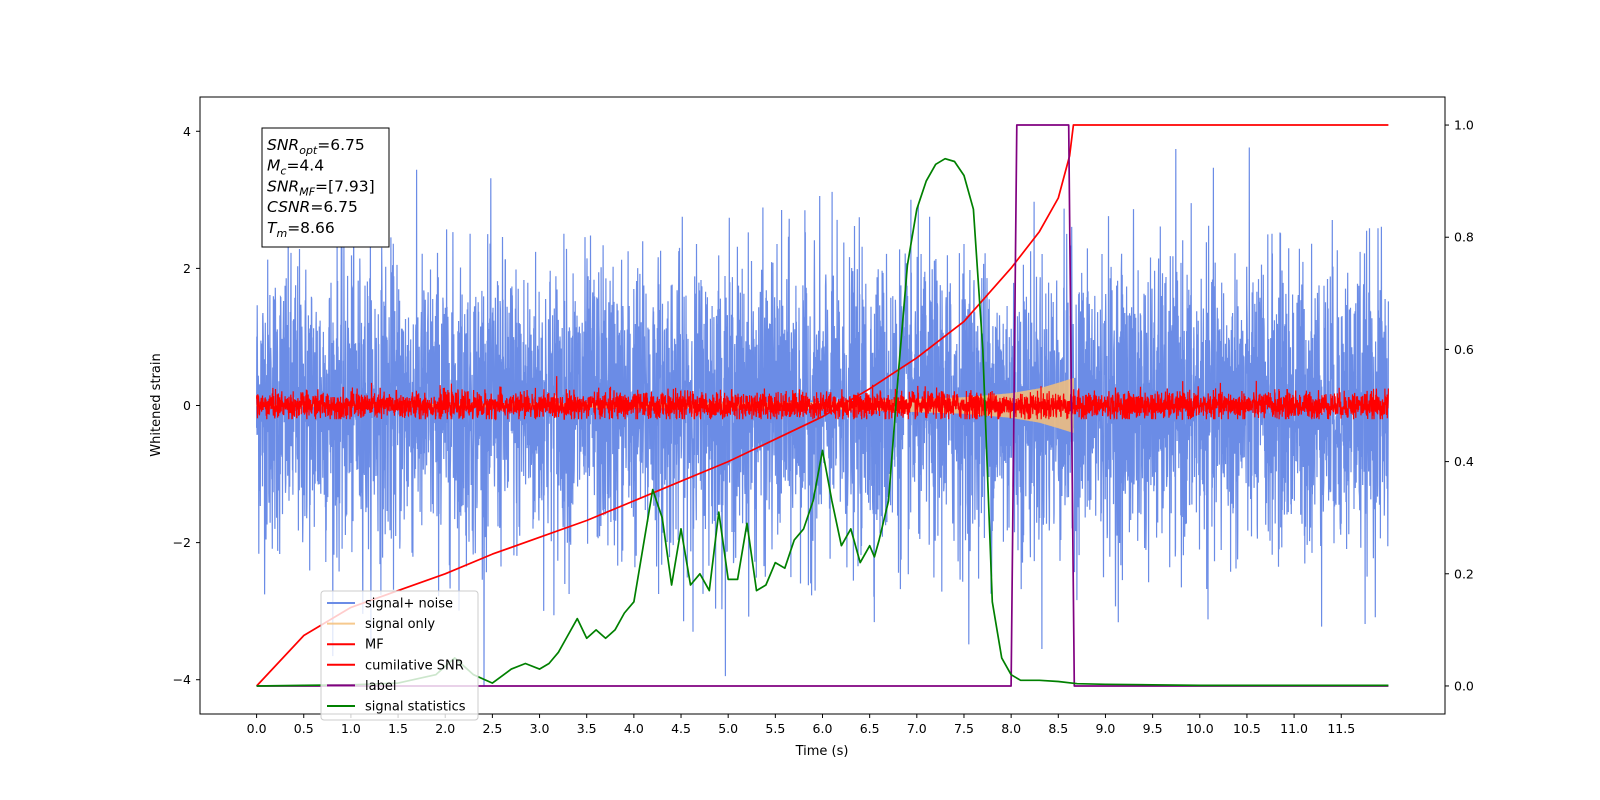  Describe the element at coordinates (1058, 728) in the screenshot. I see `x-tick-label: 8.5` at that location.